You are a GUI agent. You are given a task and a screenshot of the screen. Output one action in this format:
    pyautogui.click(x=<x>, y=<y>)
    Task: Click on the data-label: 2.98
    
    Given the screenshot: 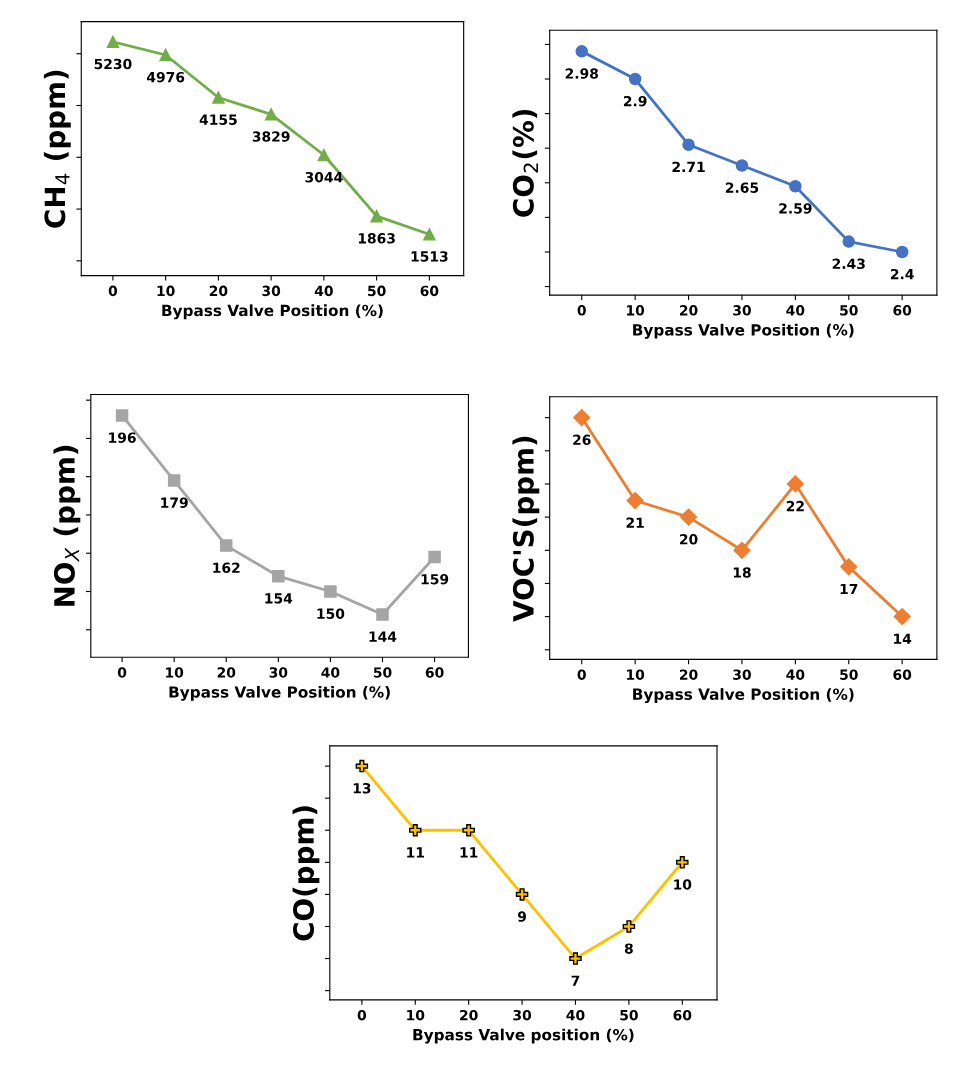 What is the action you would take?
    pyautogui.click(x=582, y=73)
    